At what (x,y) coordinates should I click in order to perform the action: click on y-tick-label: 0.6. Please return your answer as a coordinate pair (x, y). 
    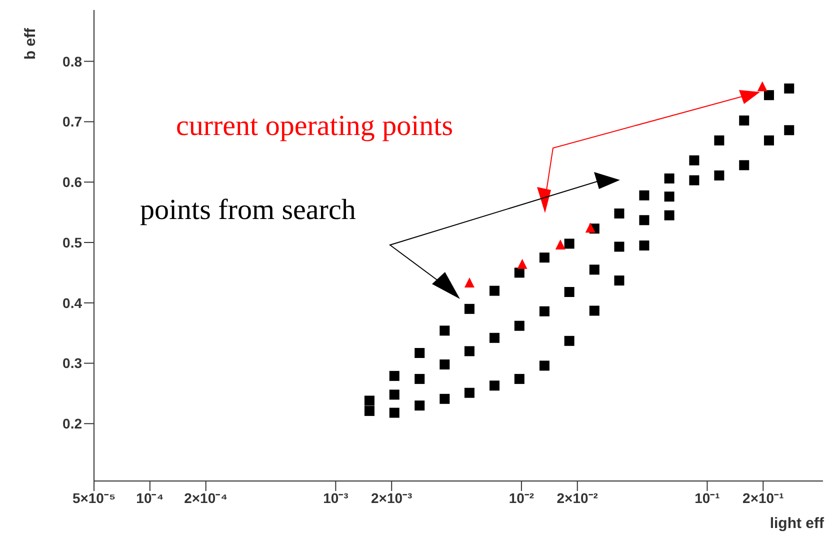
    Looking at the image, I should click on (72, 182).